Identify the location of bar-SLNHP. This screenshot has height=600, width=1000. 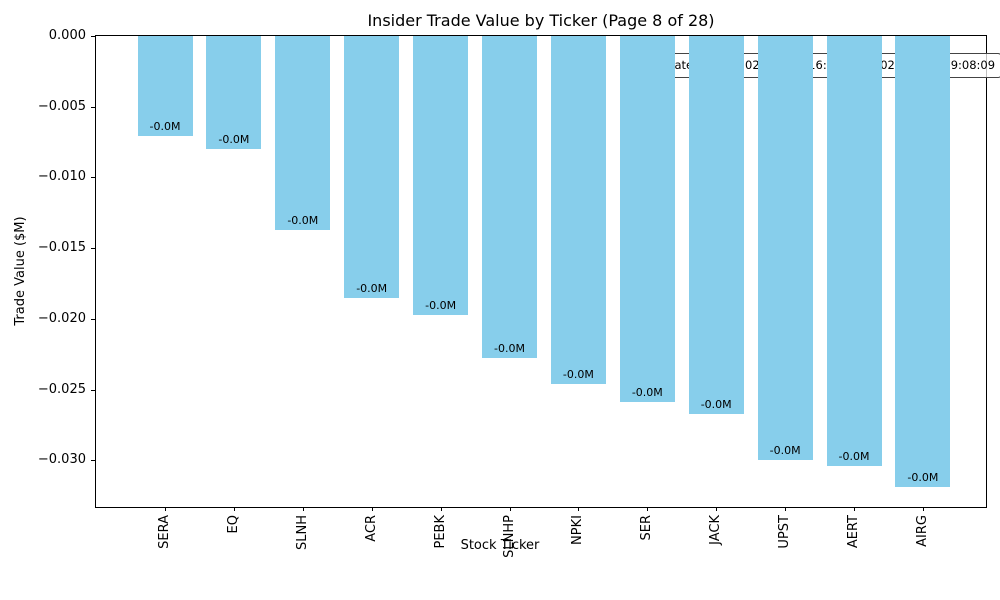
(509, 197).